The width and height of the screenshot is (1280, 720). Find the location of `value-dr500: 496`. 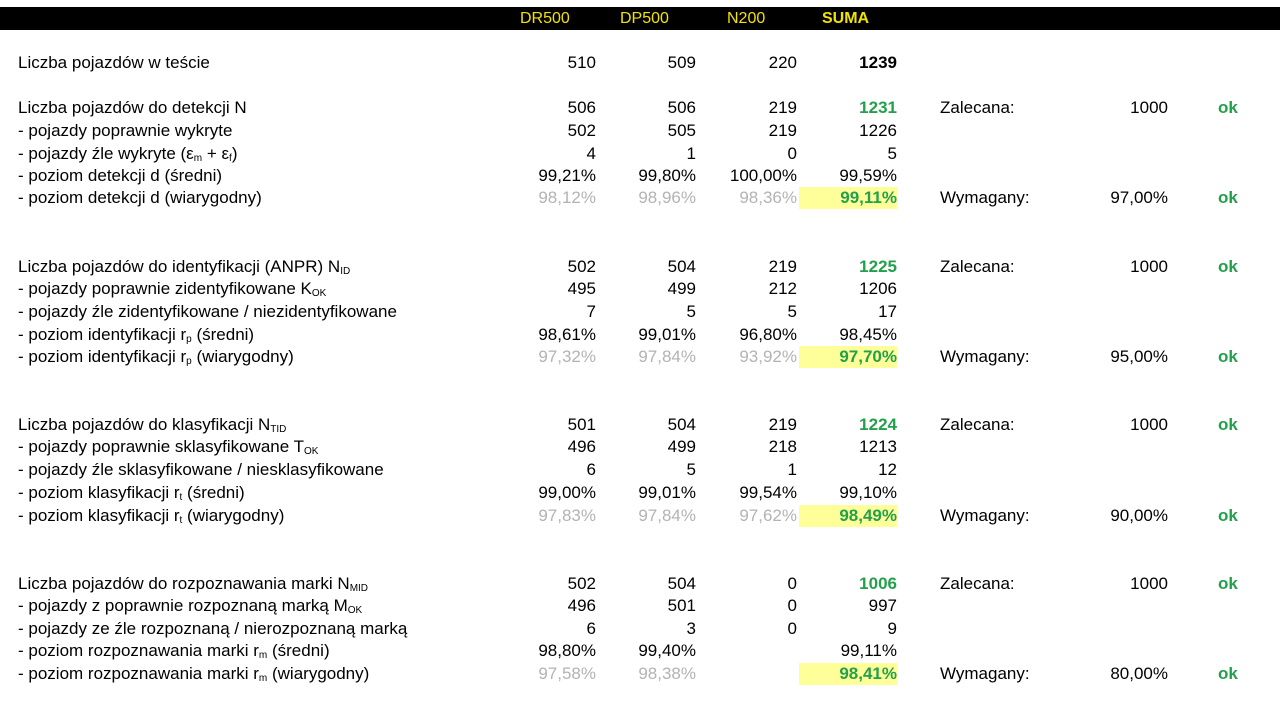

value-dr500: 496 is located at coordinates (581, 605).